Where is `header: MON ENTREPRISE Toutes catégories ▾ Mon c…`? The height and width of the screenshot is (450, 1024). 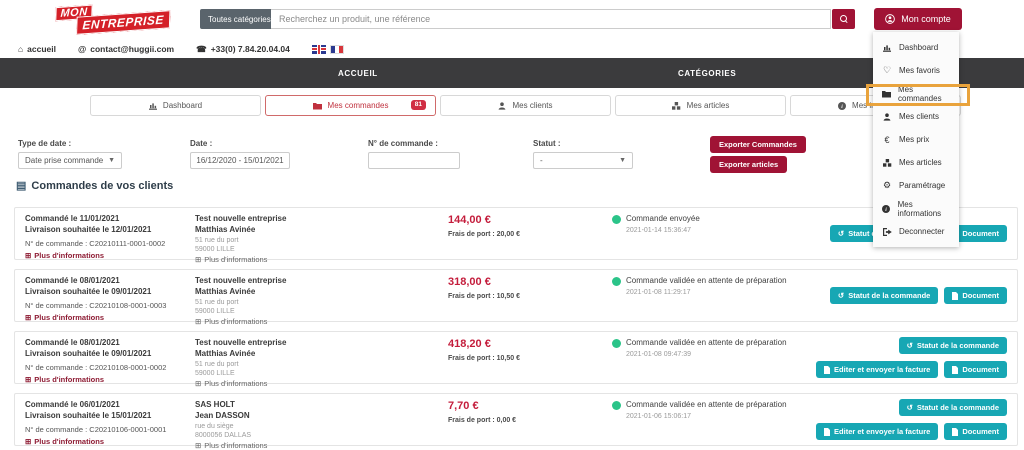 header: MON ENTREPRISE Toutes catégories ▾ Mon c… is located at coordinates (512, 19).